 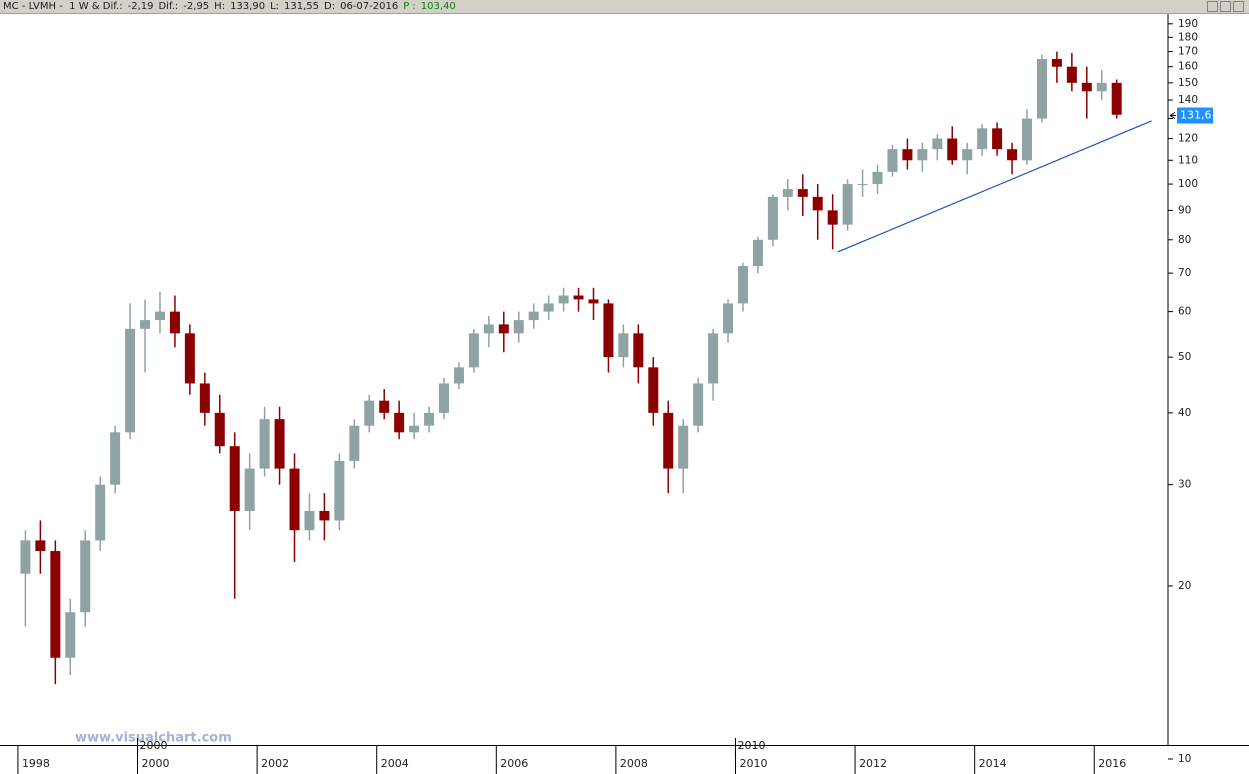 What do you see at coordinates (1188, 67) in the screenshot?
I see `y-tick-label: 160` at bounding box center [1188, 67].